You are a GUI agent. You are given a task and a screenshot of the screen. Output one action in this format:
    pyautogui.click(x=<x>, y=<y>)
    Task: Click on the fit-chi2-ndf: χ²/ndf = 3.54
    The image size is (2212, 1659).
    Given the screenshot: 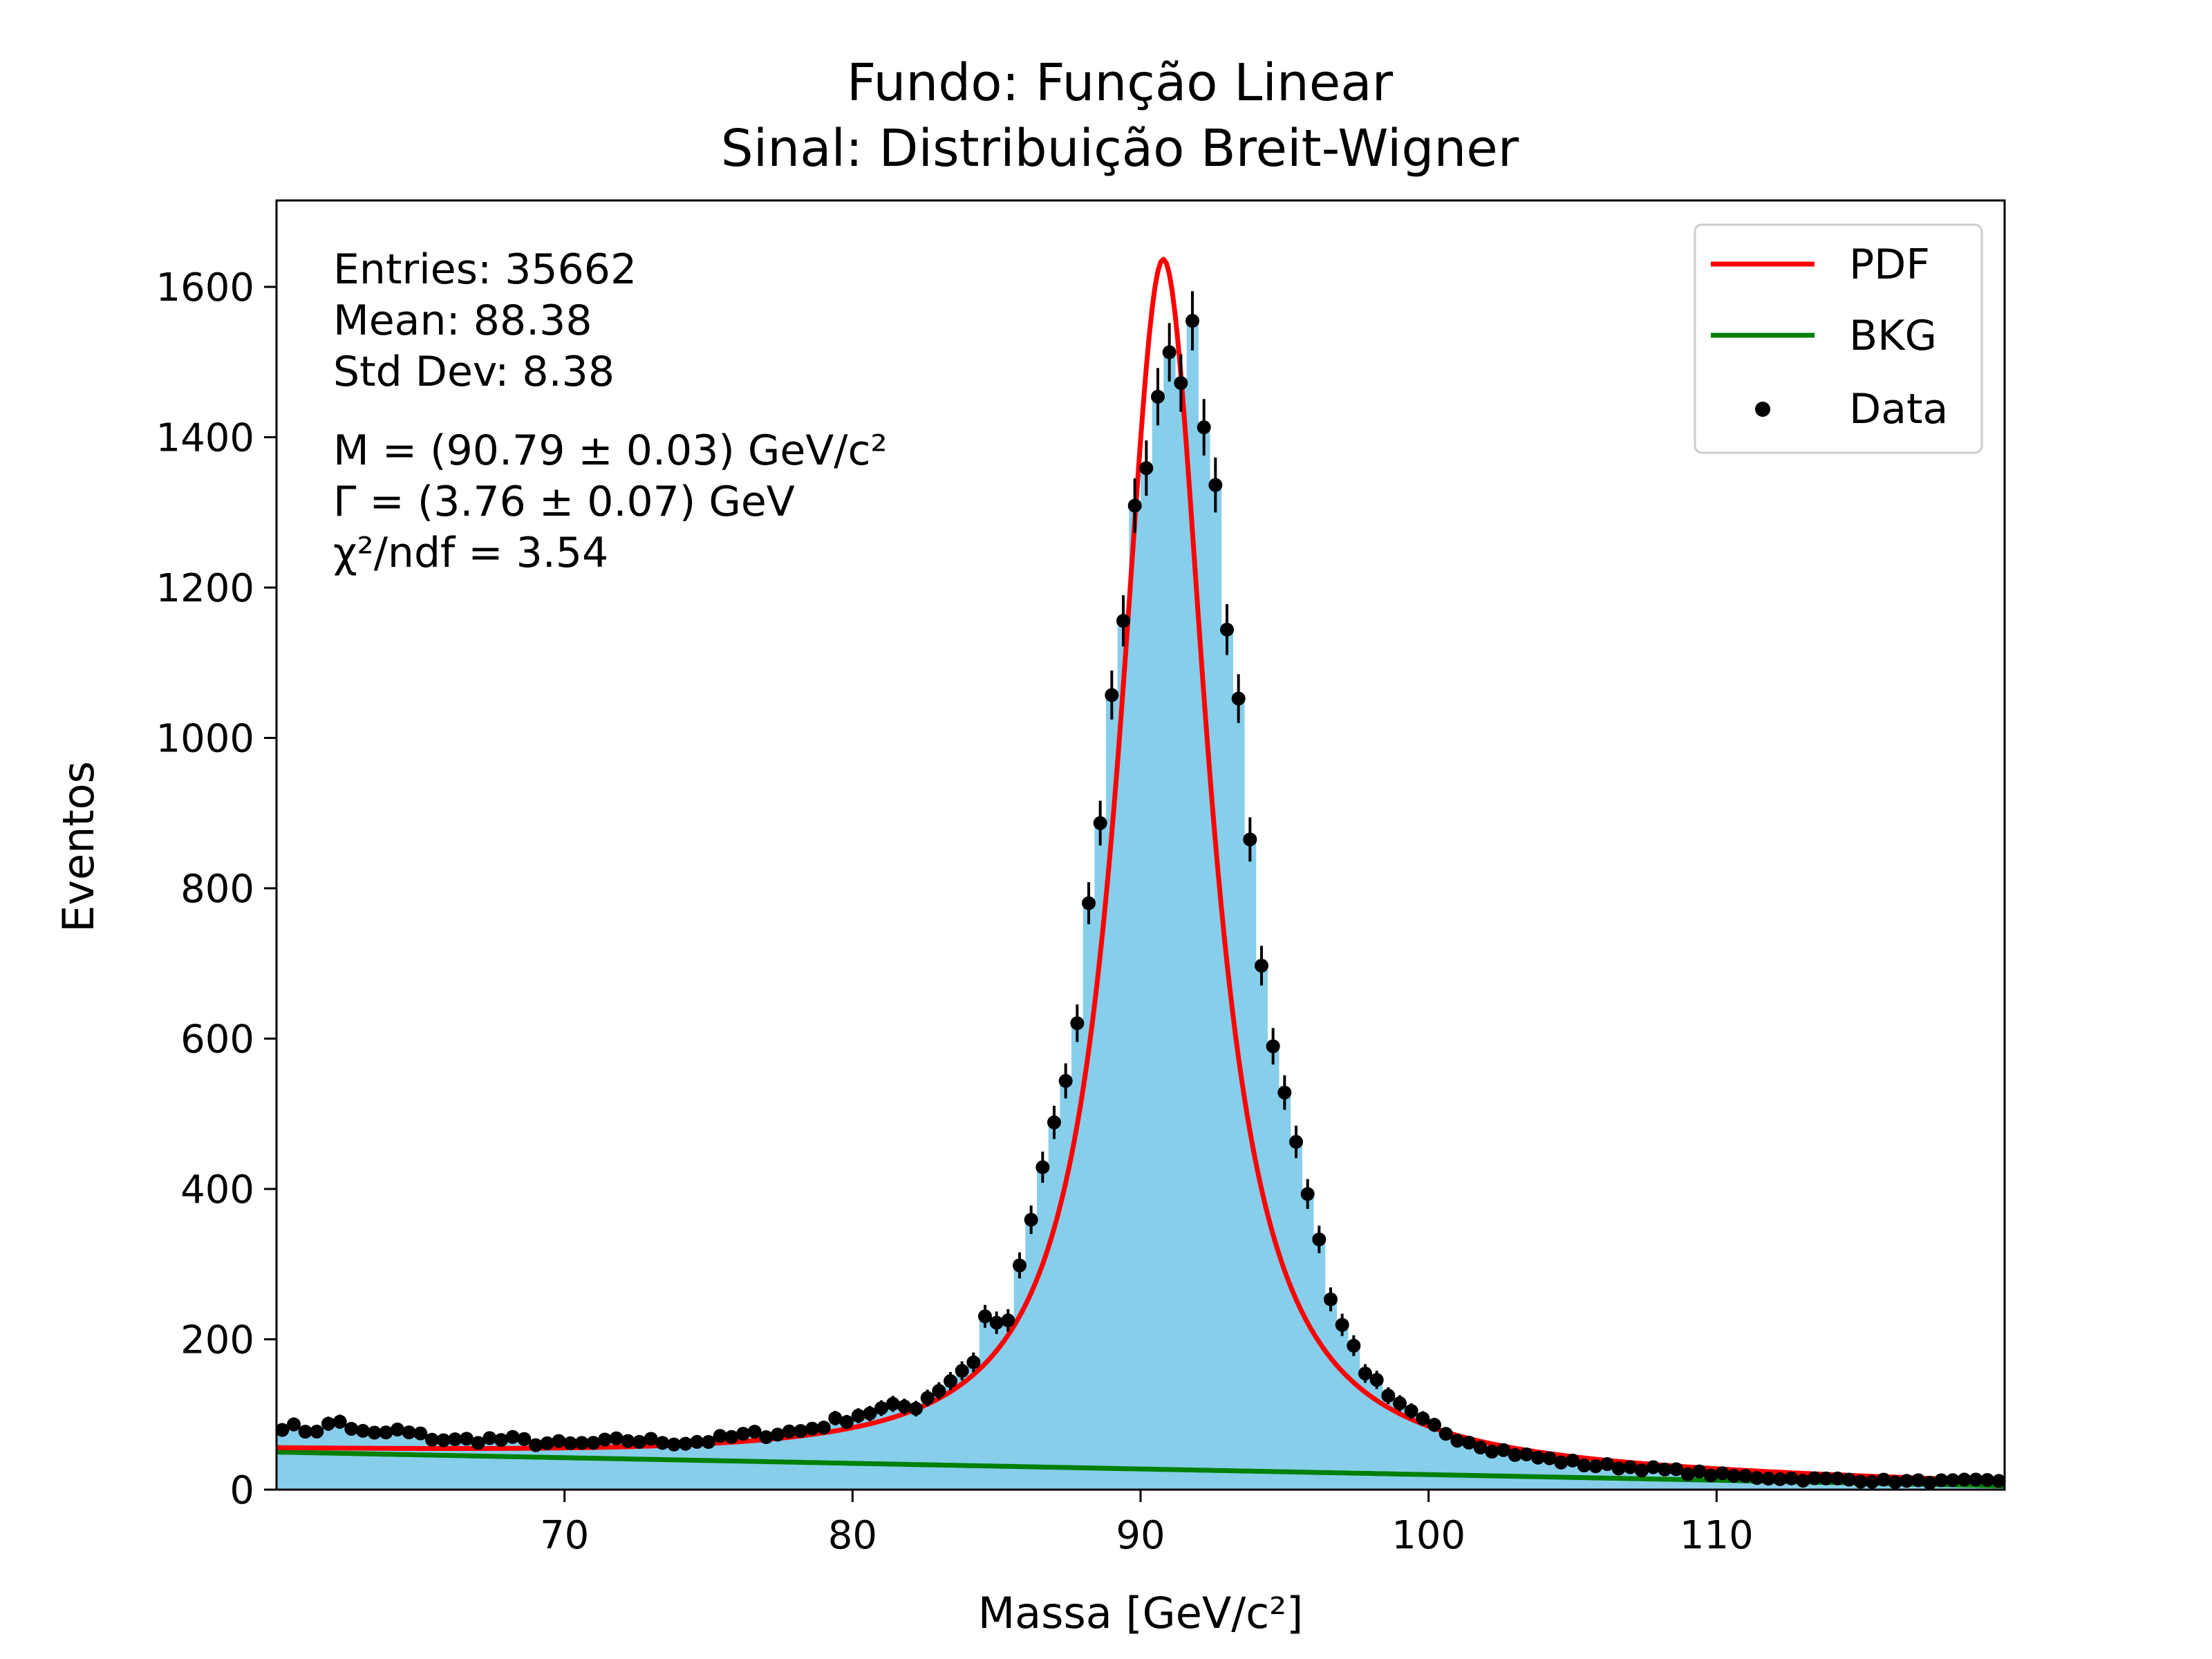 What is the action you would take?
    pyautogui.click(x=470, y=553)
    